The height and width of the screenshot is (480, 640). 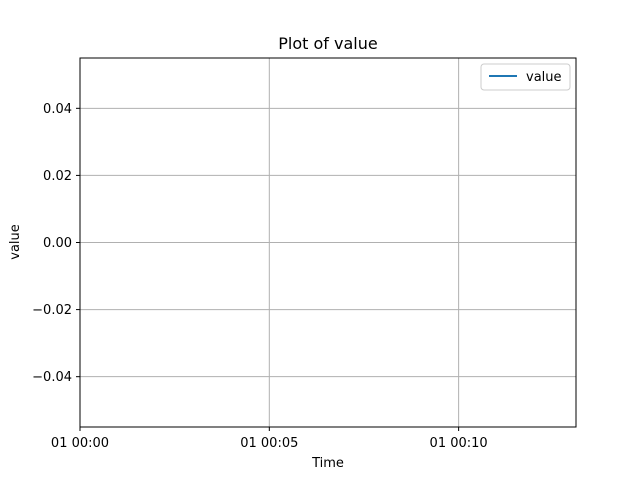 I want to click on x-tick-label: 01 00:05, so click(x=269, y=443).